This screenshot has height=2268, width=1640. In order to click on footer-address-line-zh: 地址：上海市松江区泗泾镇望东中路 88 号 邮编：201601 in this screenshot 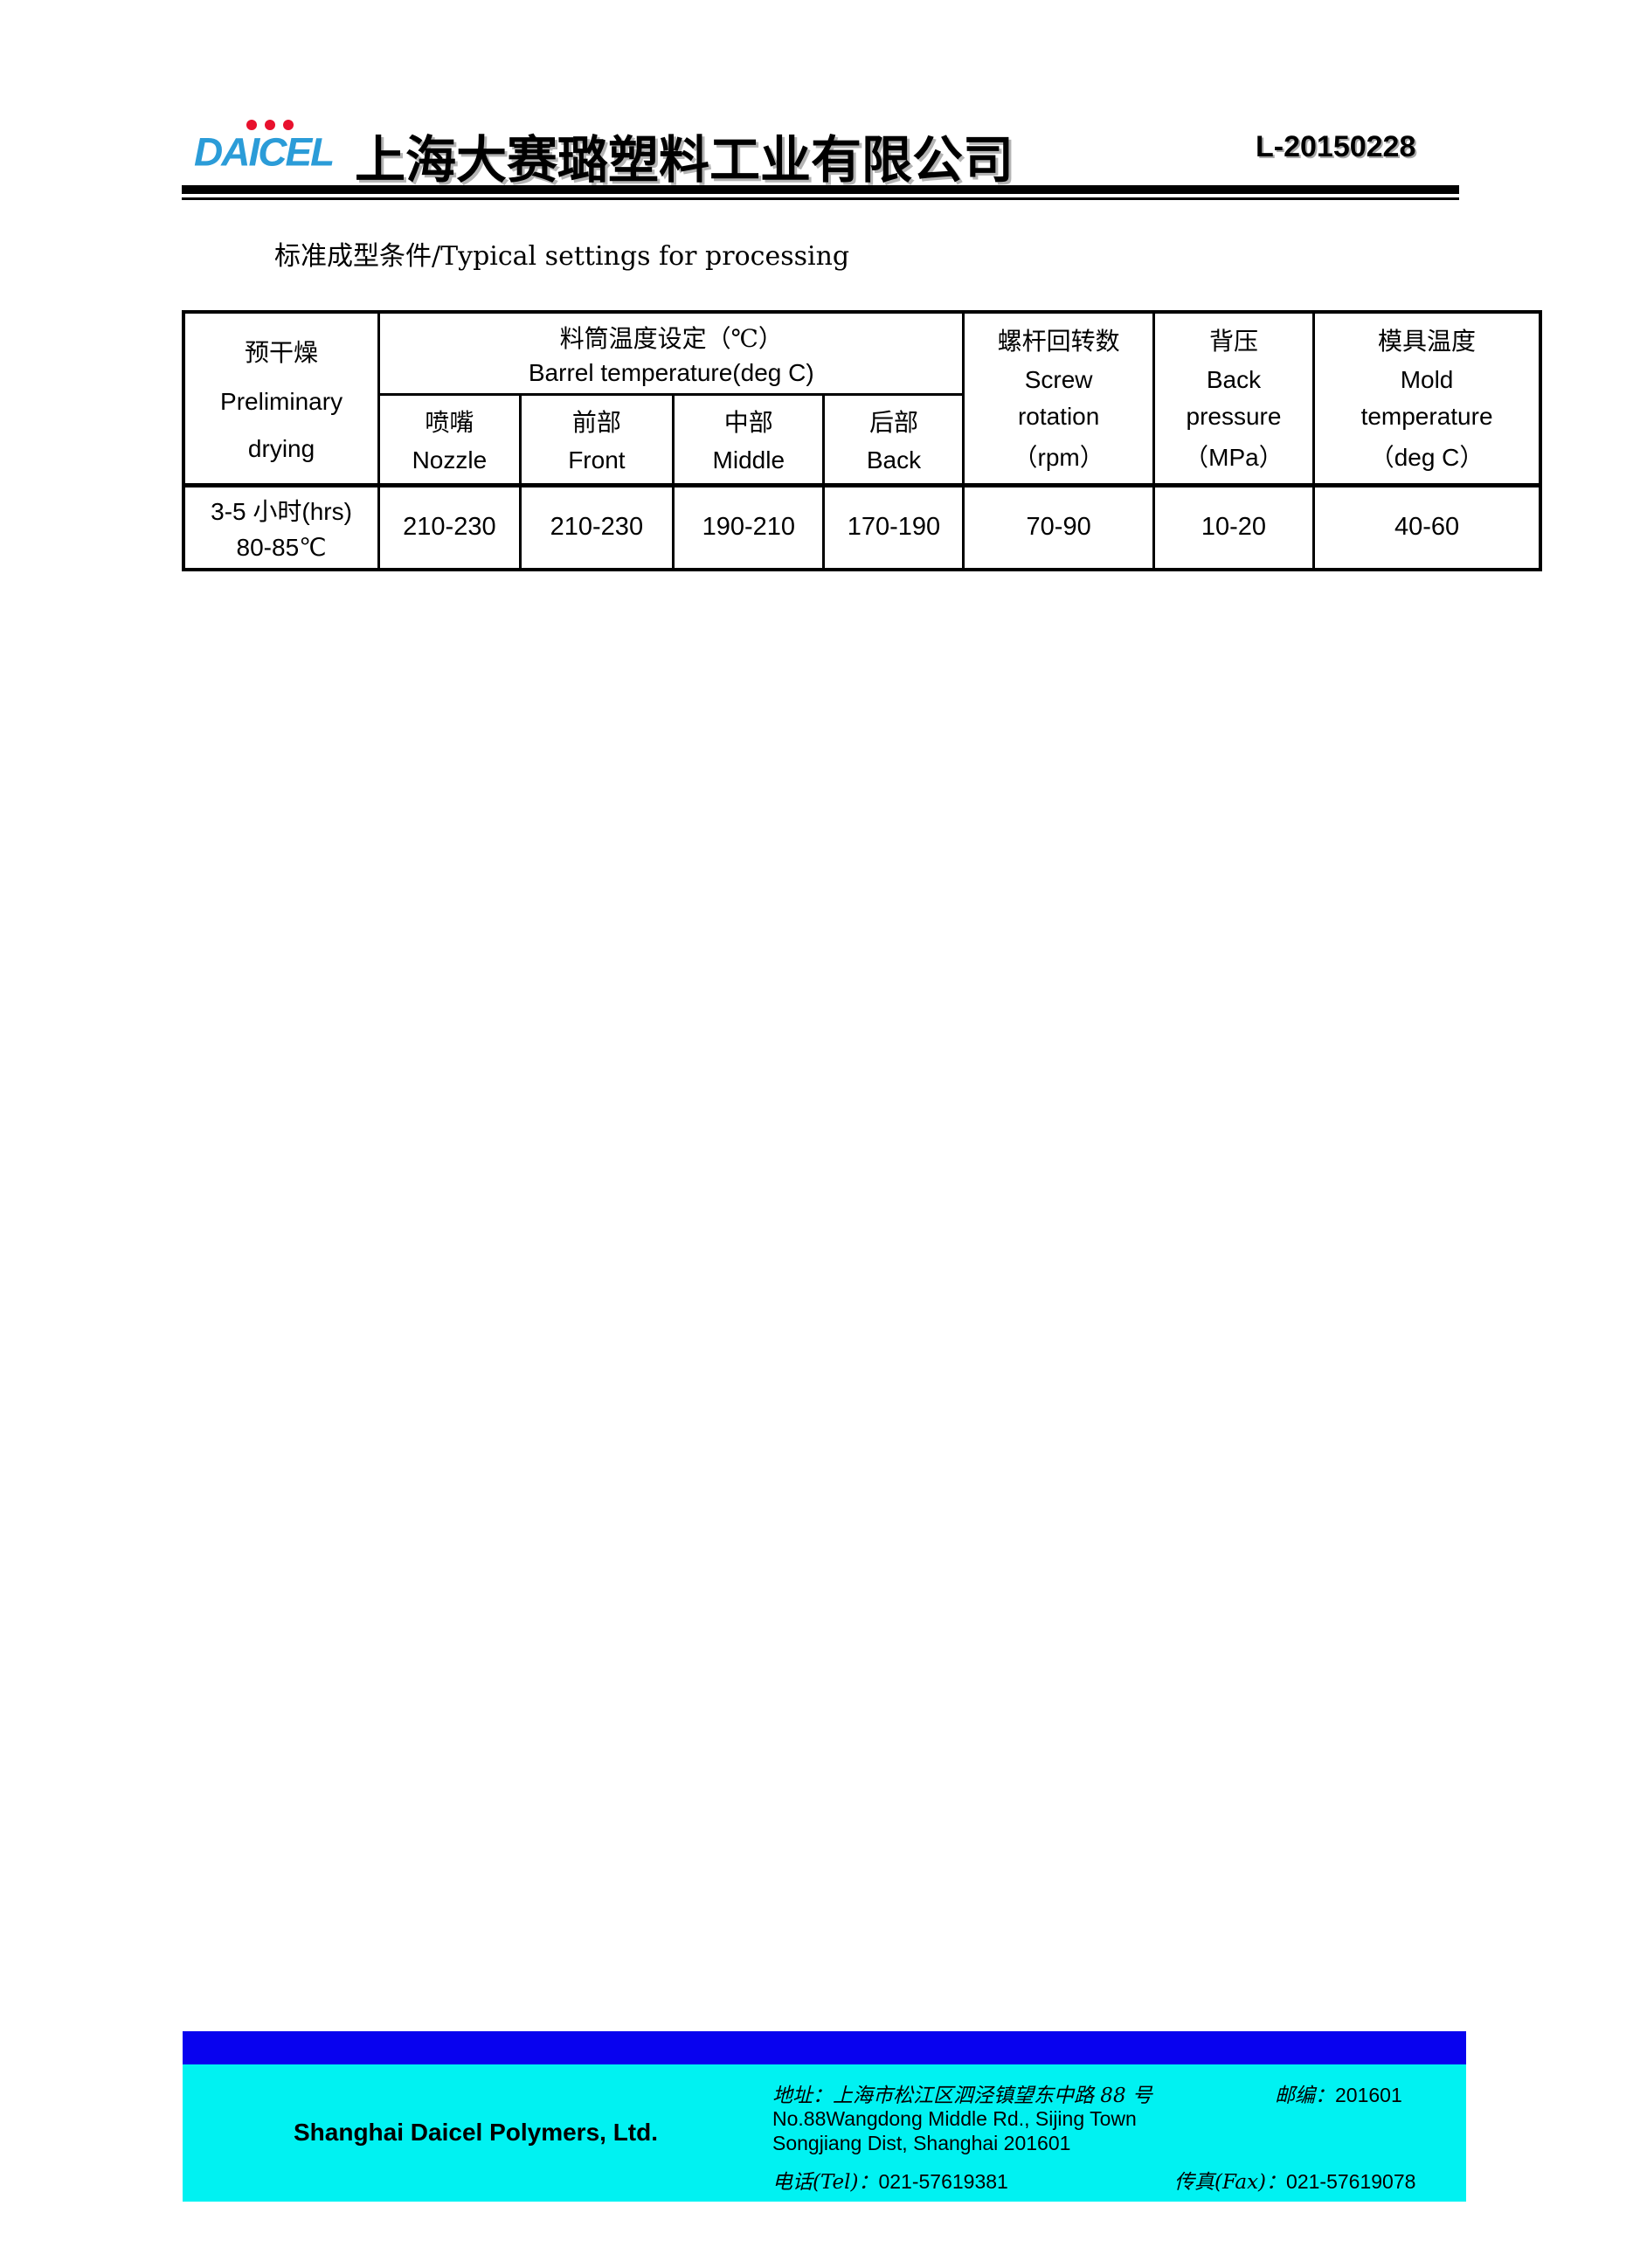, I will do `click(1113, 2093)`.